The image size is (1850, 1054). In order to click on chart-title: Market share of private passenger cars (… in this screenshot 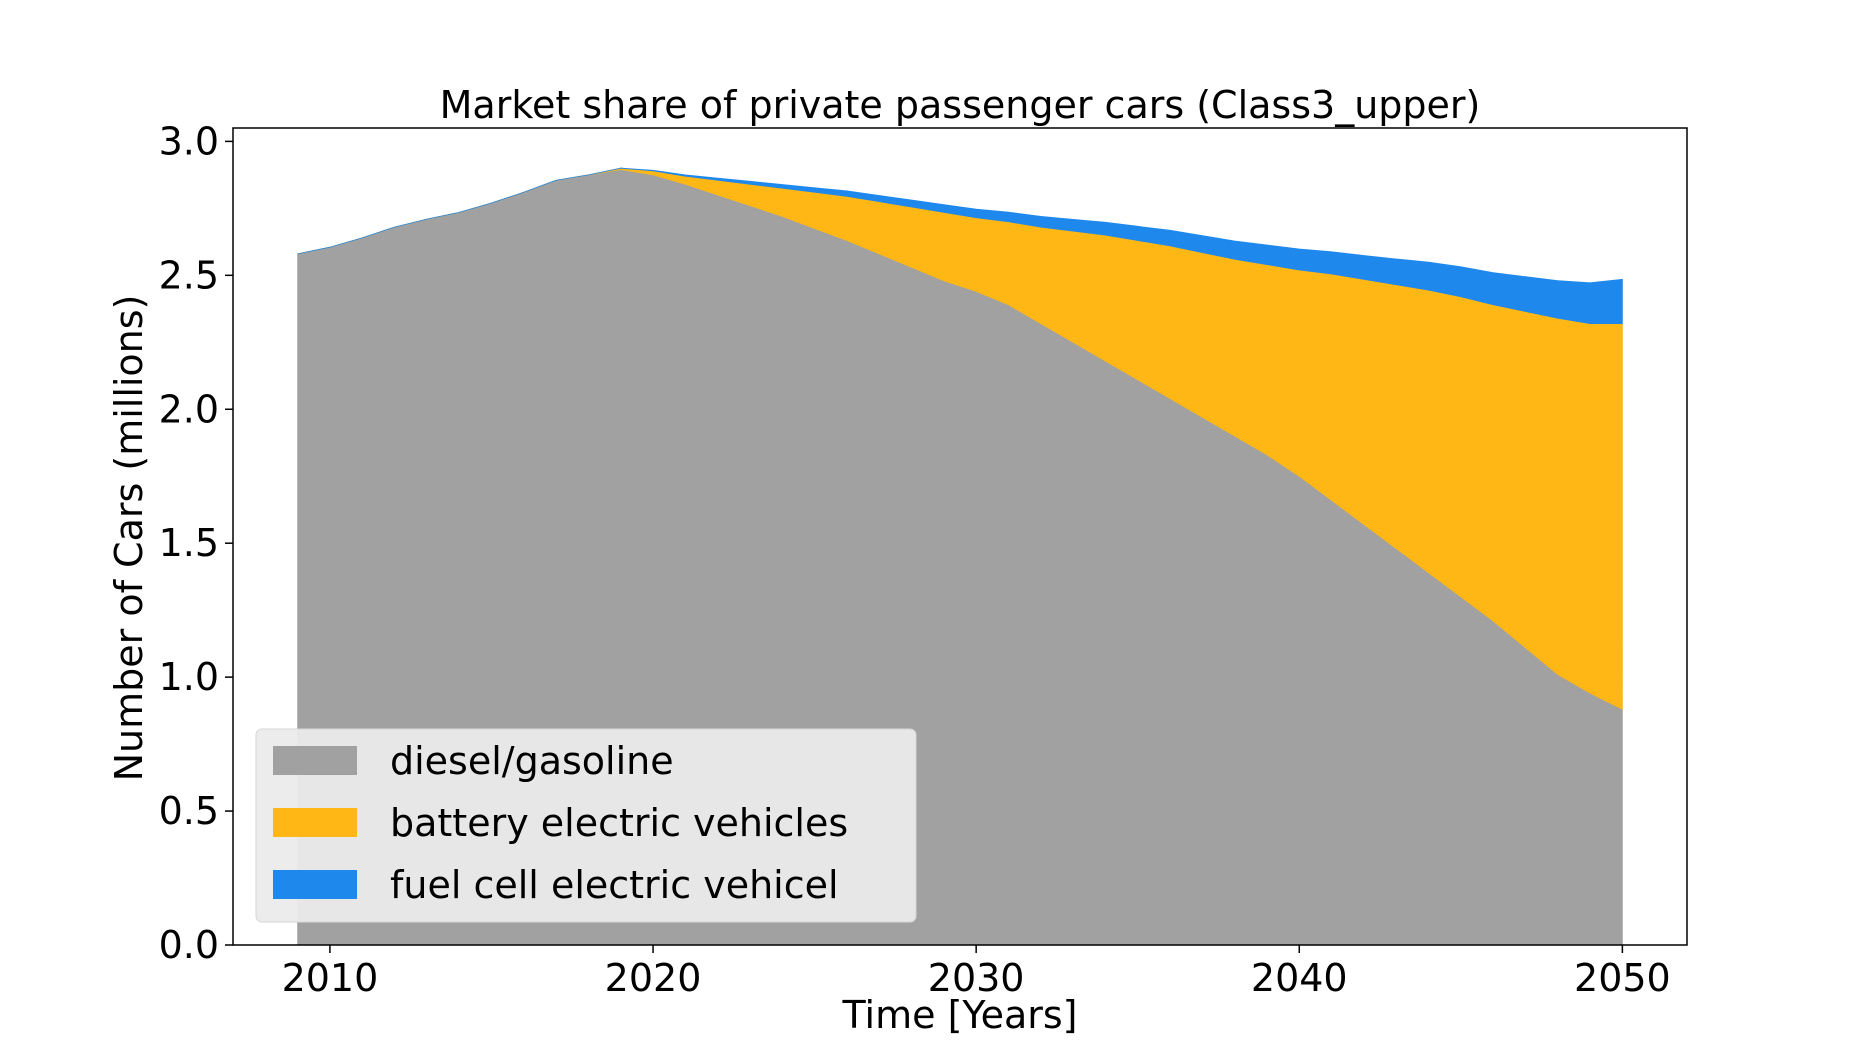, I will do `click(960, 105)`.